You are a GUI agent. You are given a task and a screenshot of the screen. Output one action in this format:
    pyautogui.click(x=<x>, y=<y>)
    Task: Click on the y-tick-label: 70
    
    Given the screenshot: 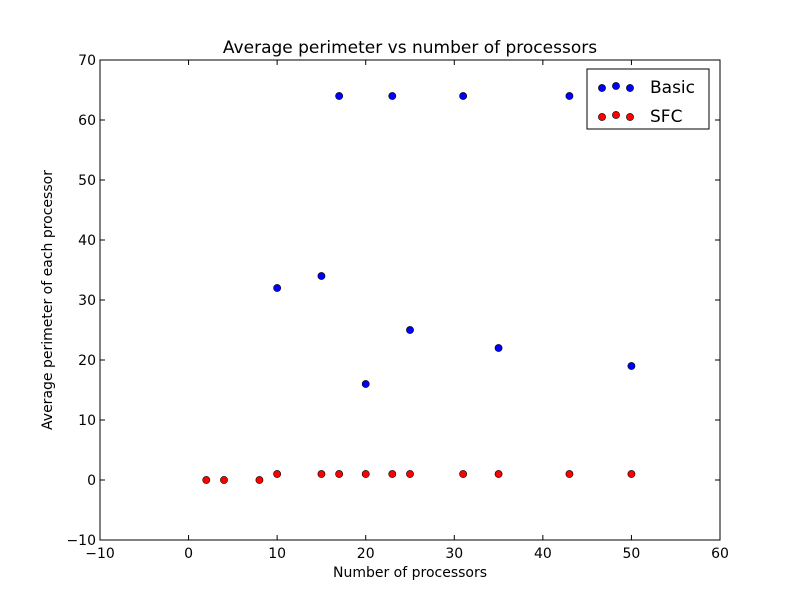 What is the action you would take?
    pyautogui.click(x=87, y=61)
    